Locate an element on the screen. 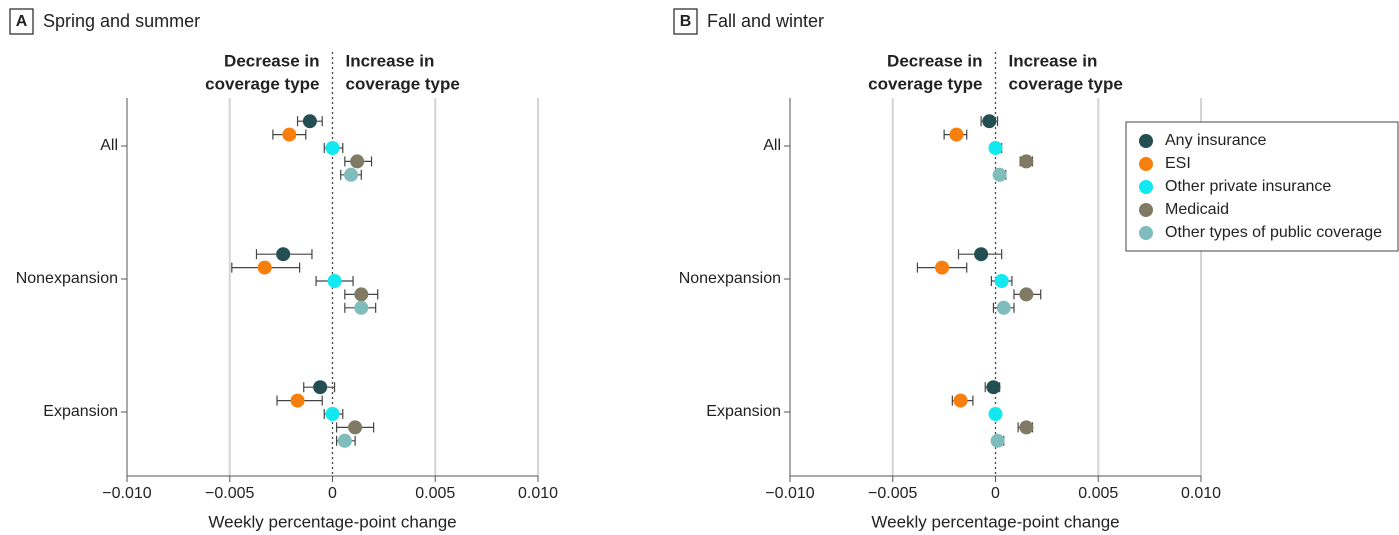  panel-title: Spring and summer is located at coordinates (121, 21).